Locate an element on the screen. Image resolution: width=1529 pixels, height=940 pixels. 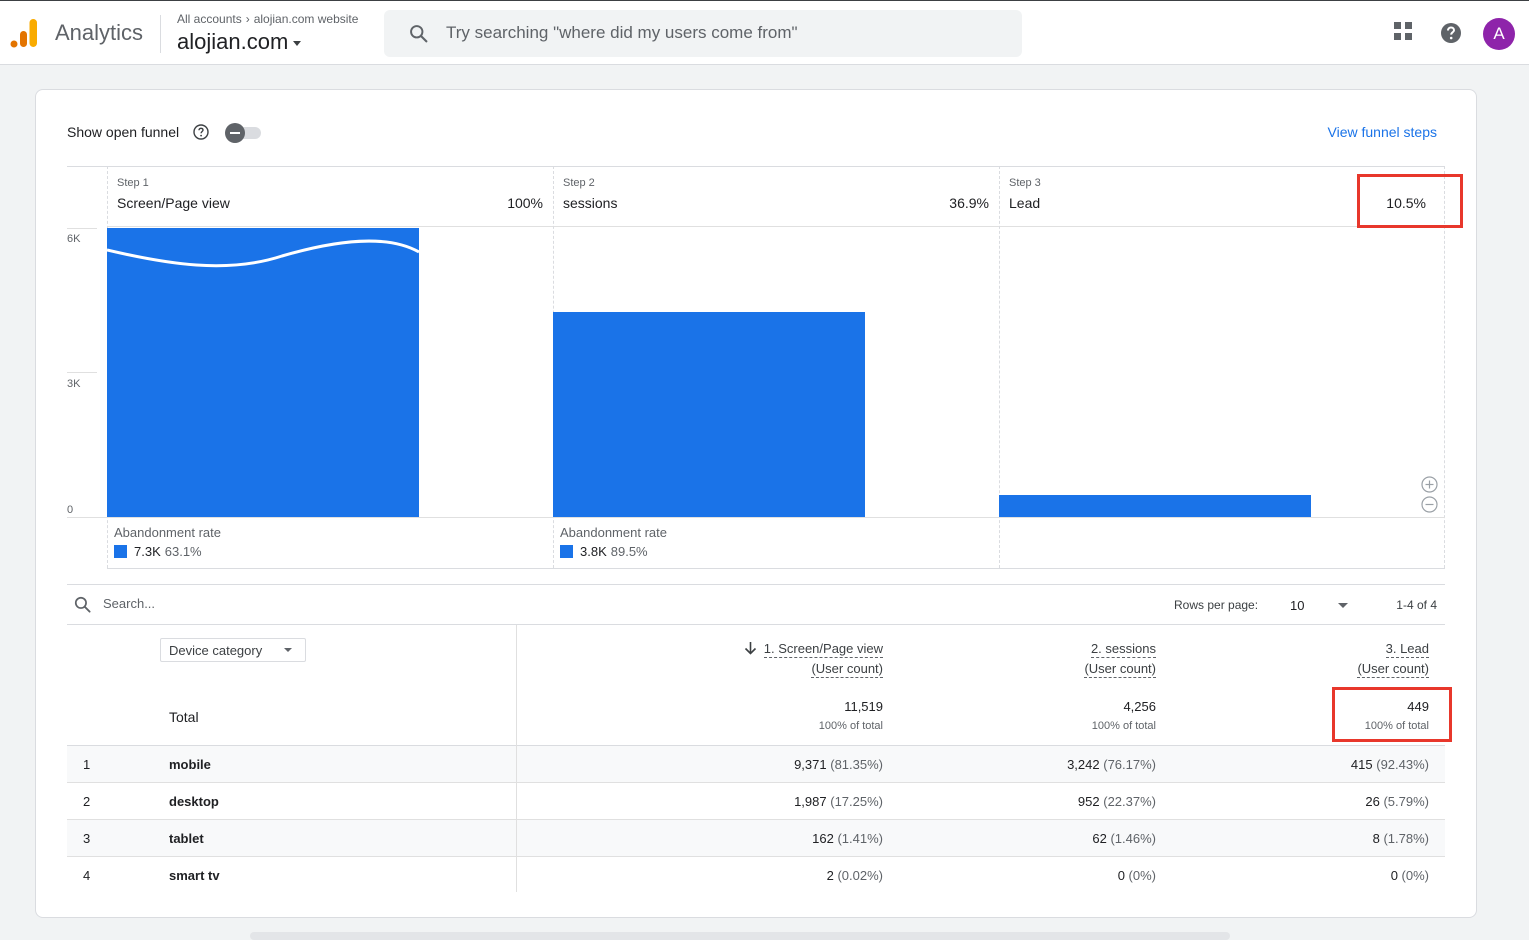
step-header-1: Step 1 Screen/Page view 100% is located at coordinates (330, 196).